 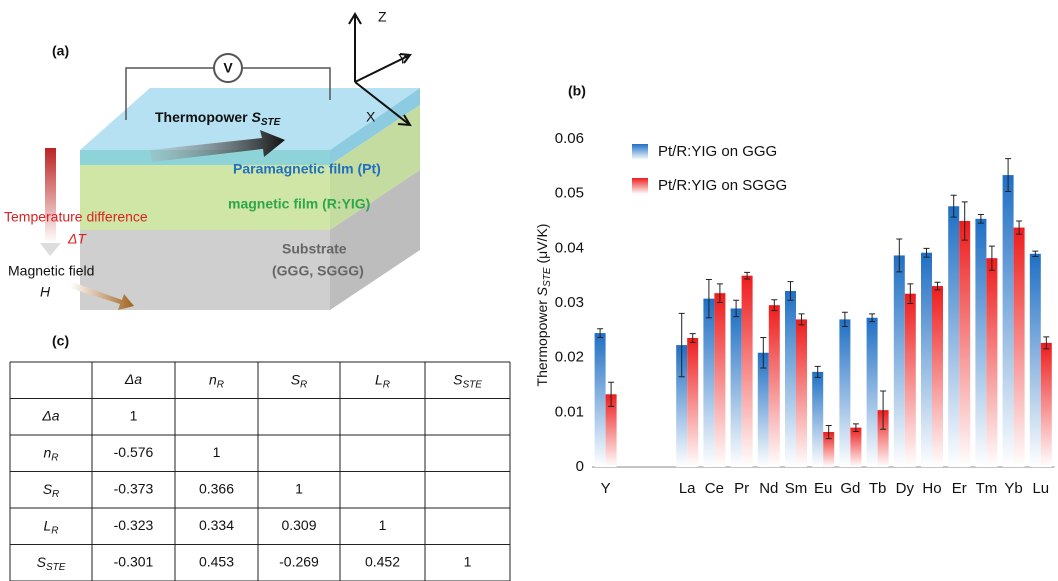 What do you see at coordinates (76, 217) in the screenshot?
I see `temperature-label: Temperature difference` at bounding box center [76, 217].